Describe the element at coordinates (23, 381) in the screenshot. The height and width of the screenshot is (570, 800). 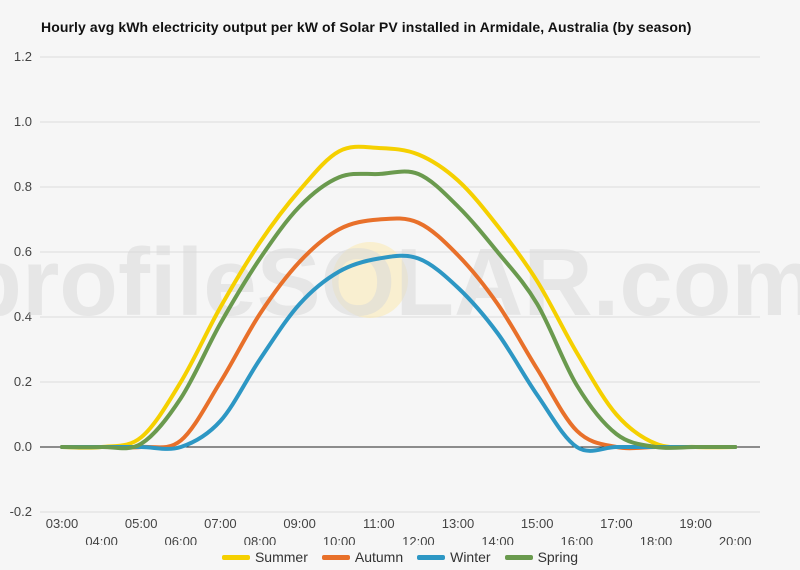
I see `y-tick-label: 0.2` at that location.